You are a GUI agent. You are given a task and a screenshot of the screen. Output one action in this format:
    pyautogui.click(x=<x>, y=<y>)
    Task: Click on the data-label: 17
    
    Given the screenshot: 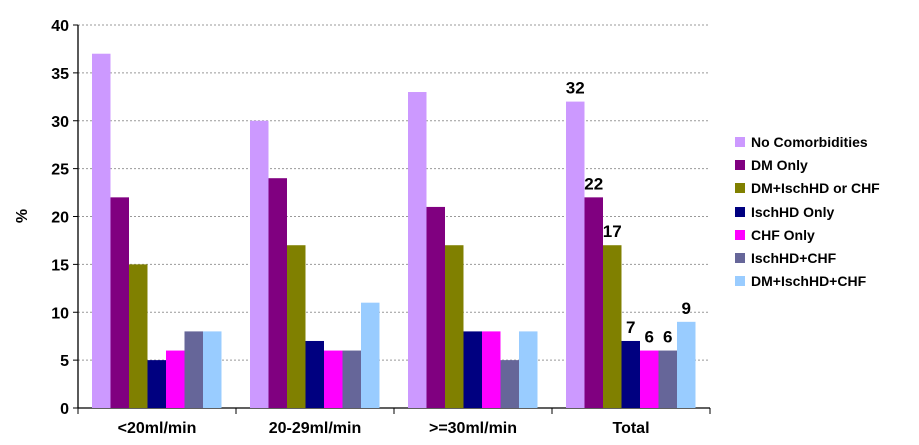 What is the action you would take?
    pyautogui.click(x=612, y=231)
    